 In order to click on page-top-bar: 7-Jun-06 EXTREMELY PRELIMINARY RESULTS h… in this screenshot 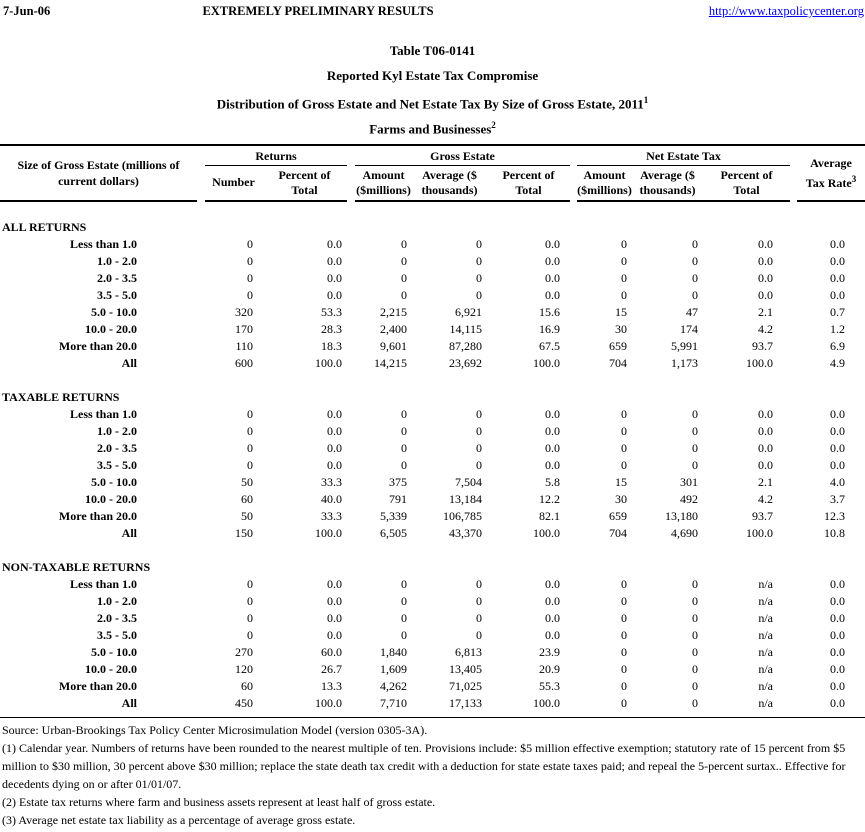, I will do `click(432, 11)`.